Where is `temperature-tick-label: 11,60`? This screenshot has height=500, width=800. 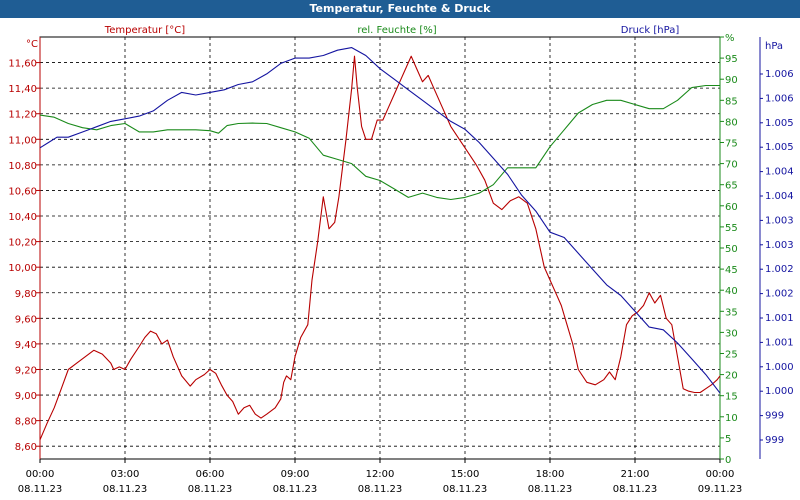 temperature-tick-label: 11,60 is located at coordinates (22, 64).